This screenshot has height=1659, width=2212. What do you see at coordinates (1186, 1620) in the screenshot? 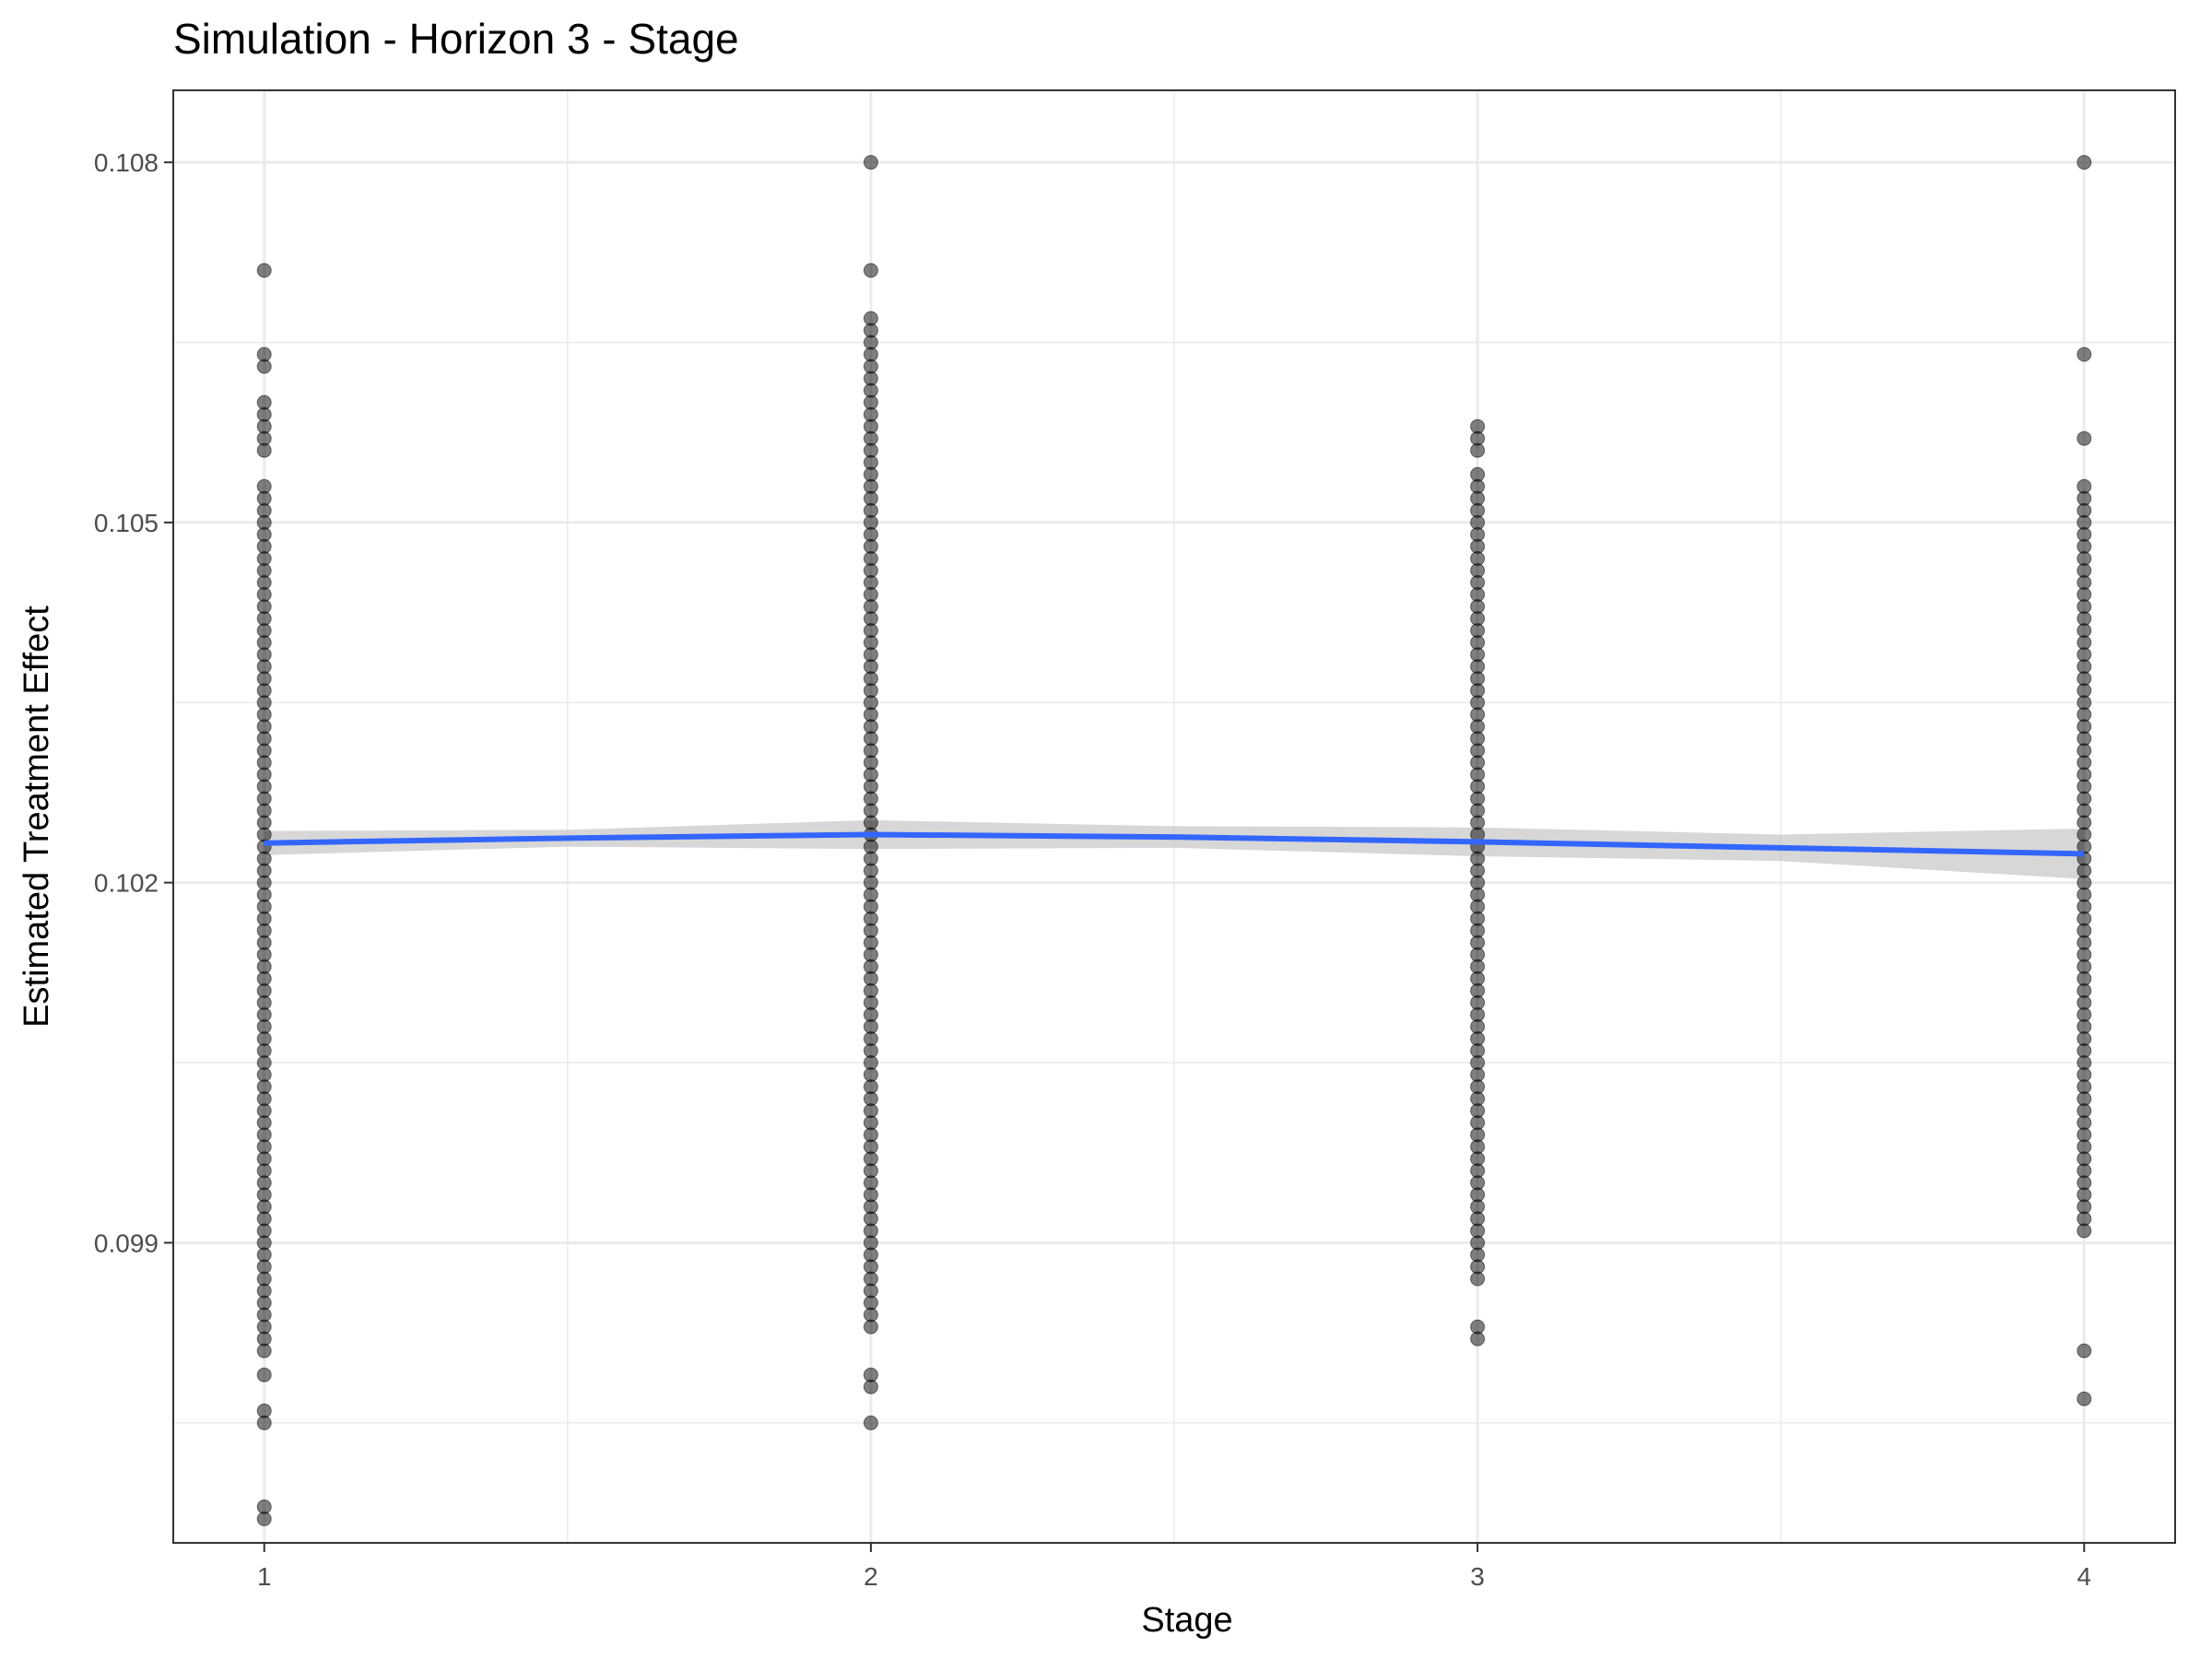
I see `x-axis-label: Stage` at bounding box center [1186, 1620].